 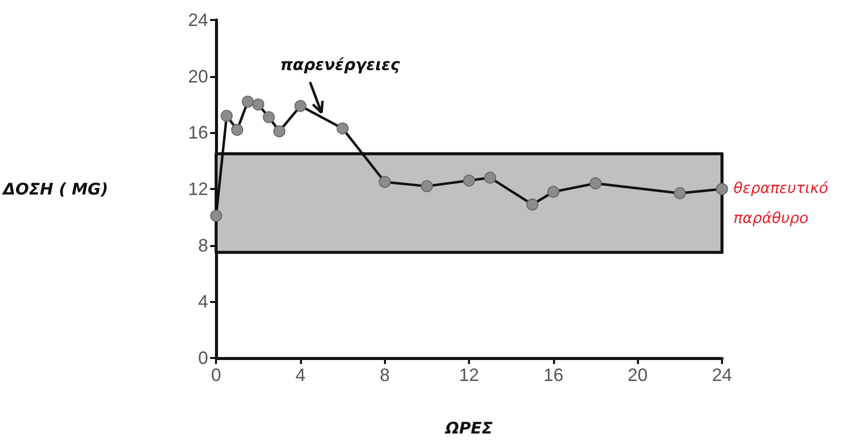 What do you see at coordinates (469, 375) in the screenshot?
I see `x-tick-label: 12` at bounding box center [469, 375].